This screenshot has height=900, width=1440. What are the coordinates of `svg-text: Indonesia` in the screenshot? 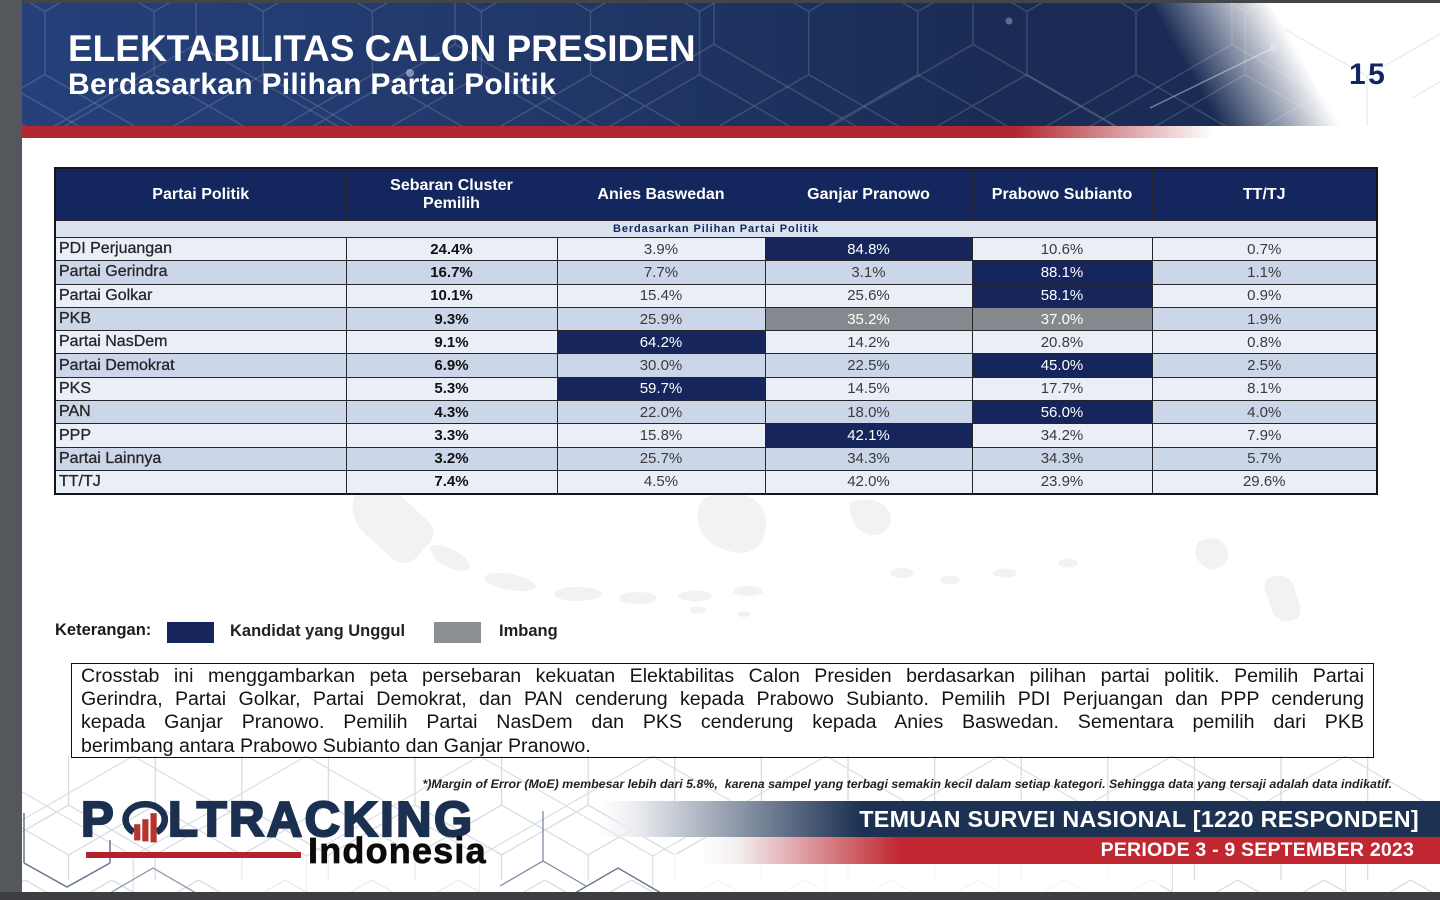 It's located at (397, 850).